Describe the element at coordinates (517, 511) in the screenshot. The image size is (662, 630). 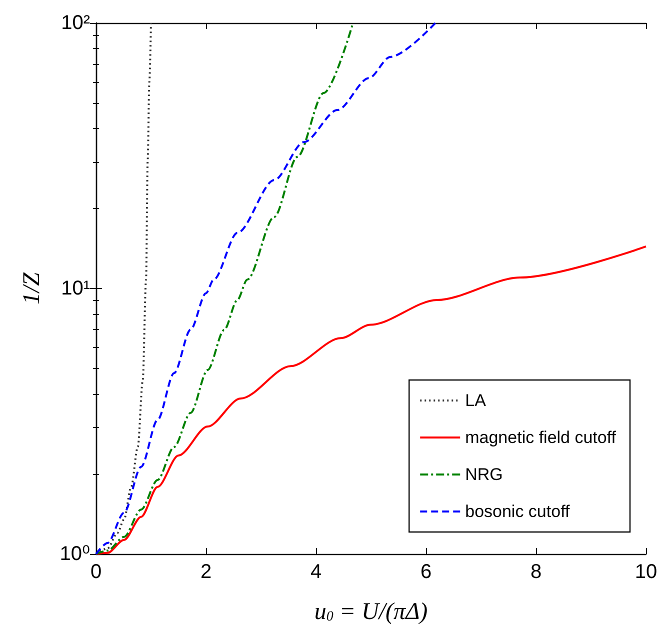
I see `legend-label: bosonic cutoff` at that location.